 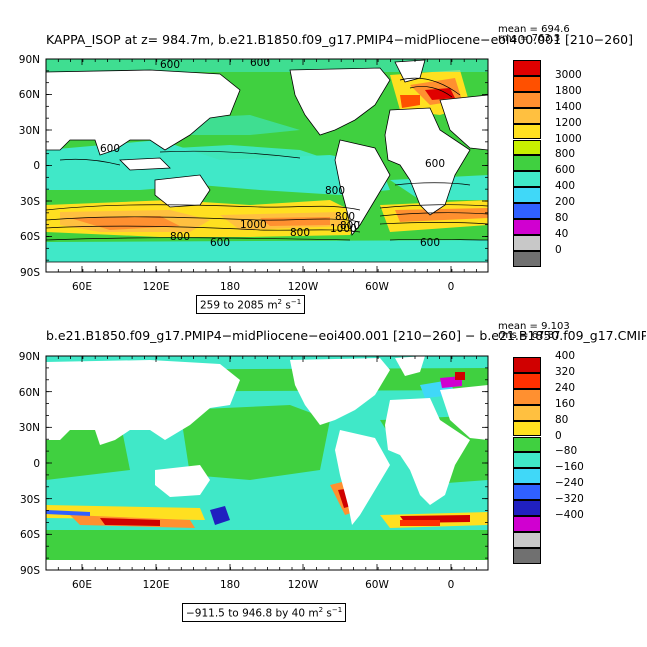 I want to click on colorbar-label: 240, so click(x=565, y=387).